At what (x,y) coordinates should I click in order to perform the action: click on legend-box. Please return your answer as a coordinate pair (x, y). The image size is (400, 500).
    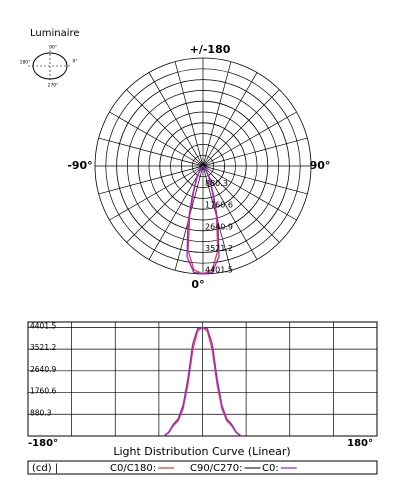
    Looking at the image, I should click on (202, 467).